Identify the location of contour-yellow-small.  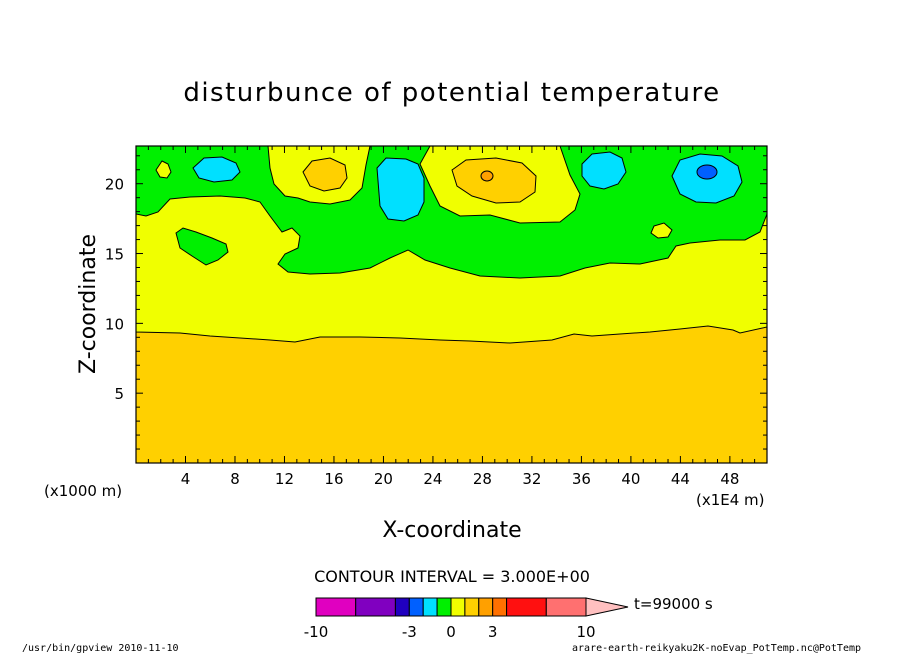
(661, 230).